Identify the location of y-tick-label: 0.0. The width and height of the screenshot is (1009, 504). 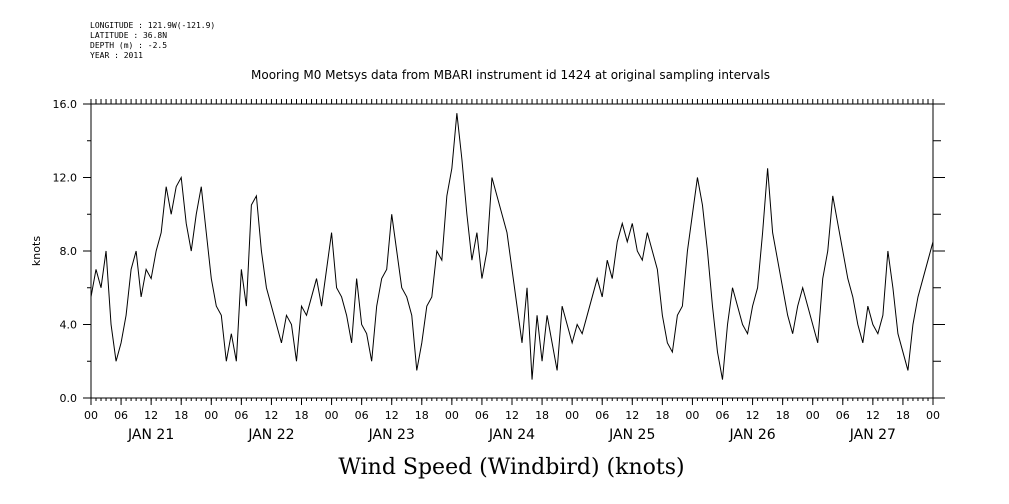
(69, 398).